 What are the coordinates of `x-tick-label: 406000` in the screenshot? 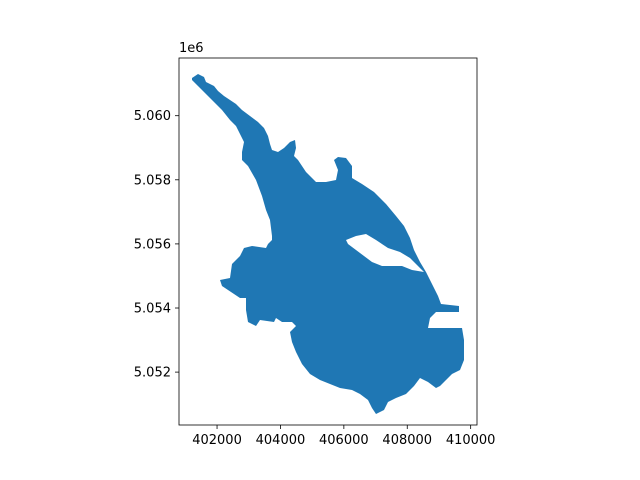 It's located at (344, 440).